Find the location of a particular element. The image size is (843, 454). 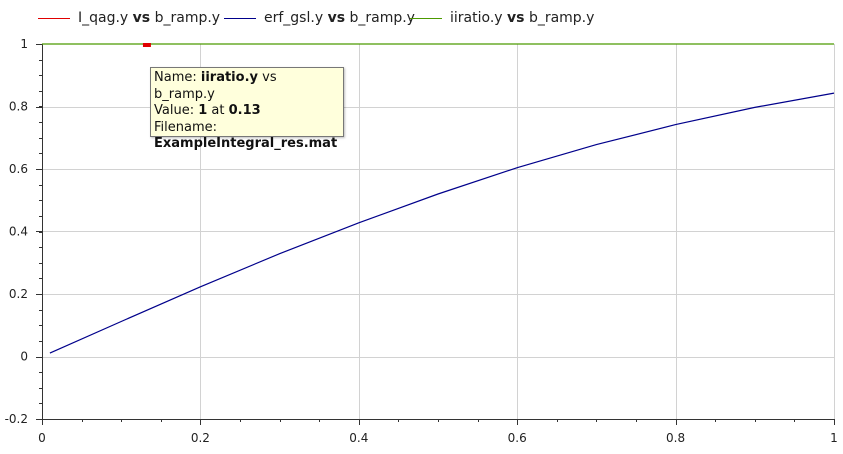

y-tick-label: 0.6 is located at coordinates (18, 169).